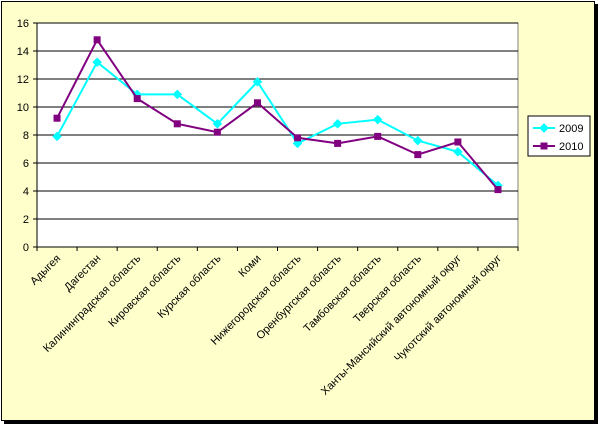  Describe the element at coordinates (23, 108) in the screenshot. I see `y-tick-label: 10` at that location.